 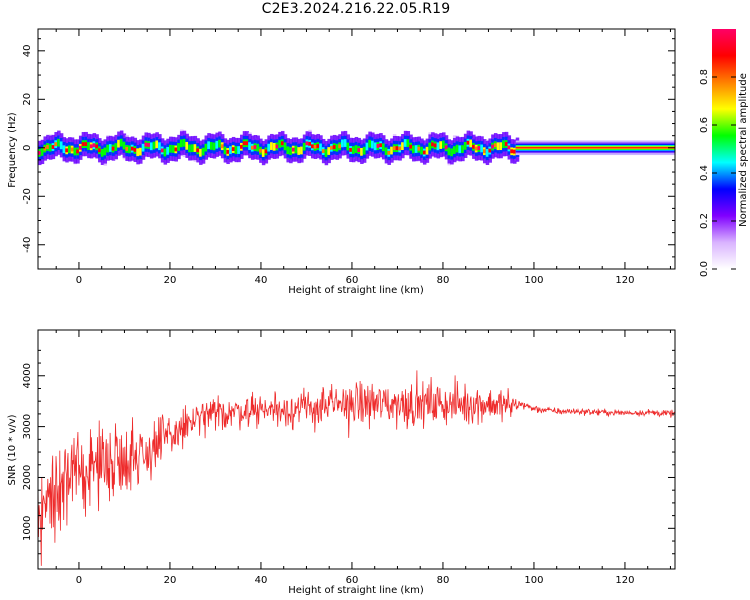 What do you see at coordinates (533, 280) in the screenshot?
I see `spectrogram-x-tick-label: 100` at bounding box center [533, 280].